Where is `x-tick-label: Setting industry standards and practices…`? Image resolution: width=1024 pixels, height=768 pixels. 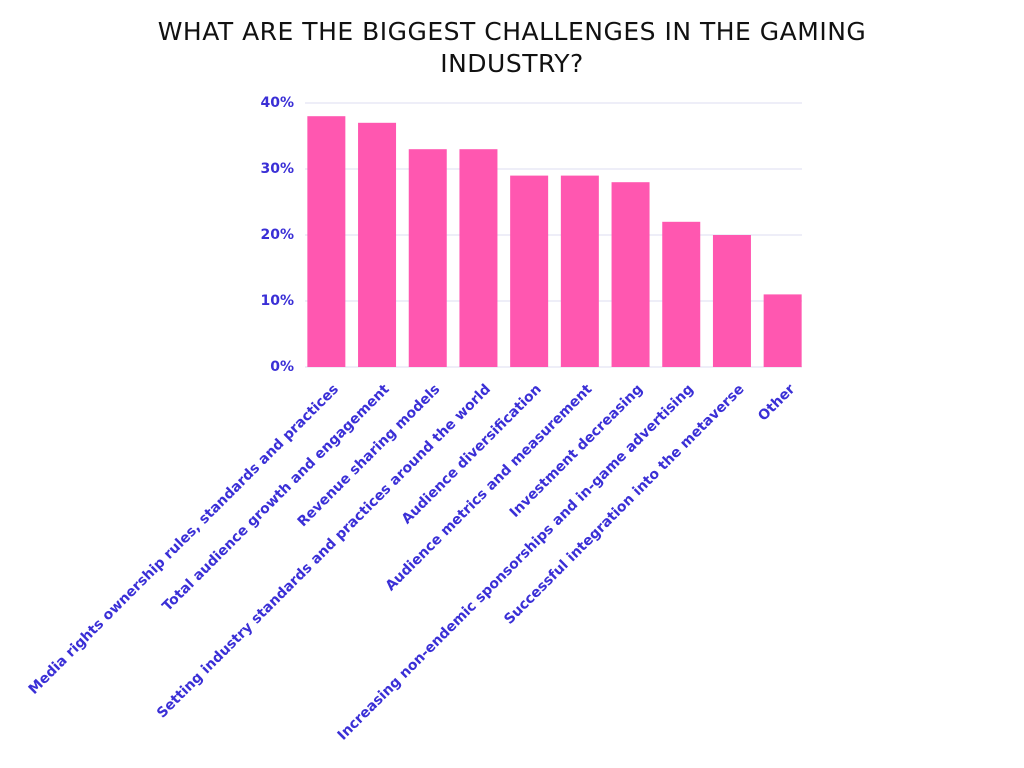 x-tick-label: Setting industry standards and practices… is located at coordinates (324, 551).